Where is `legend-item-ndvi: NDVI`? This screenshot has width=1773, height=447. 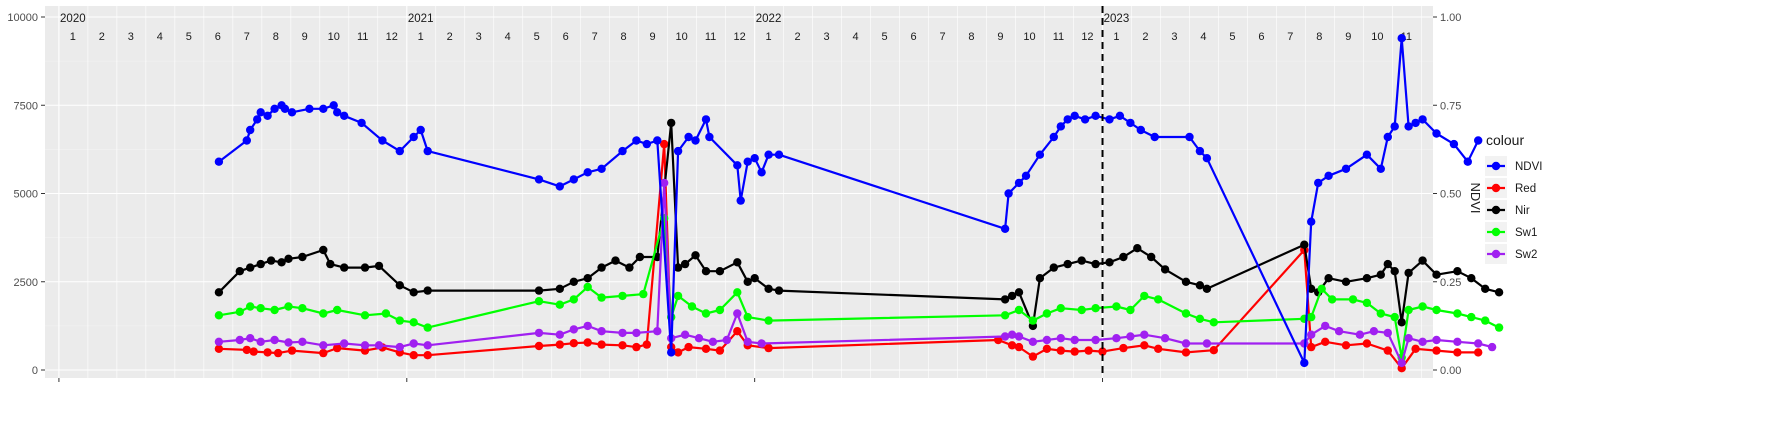 legend-item-ndvi: NDVI is located at coordinates (1513, 166).